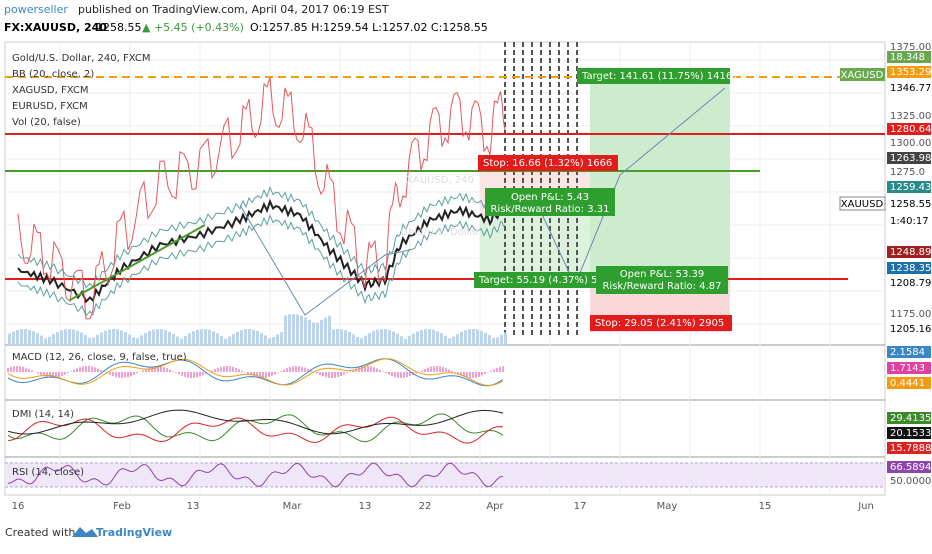 The width and height of the screenshot is (932, 554). Describe the element at coordinates (910, 204) in the screenshot. I see `price-label: 1258.55` at that location.